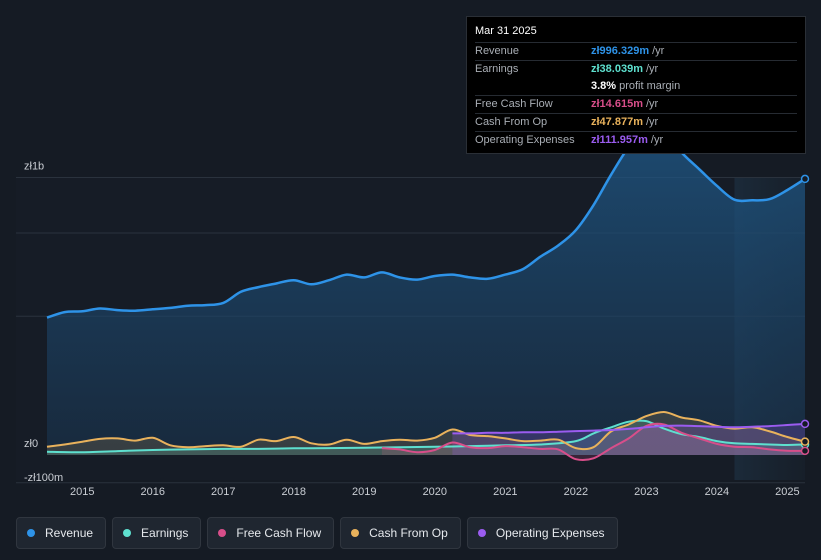  I want to click on legend-label: Free Cash Flow, so click(279, 533).